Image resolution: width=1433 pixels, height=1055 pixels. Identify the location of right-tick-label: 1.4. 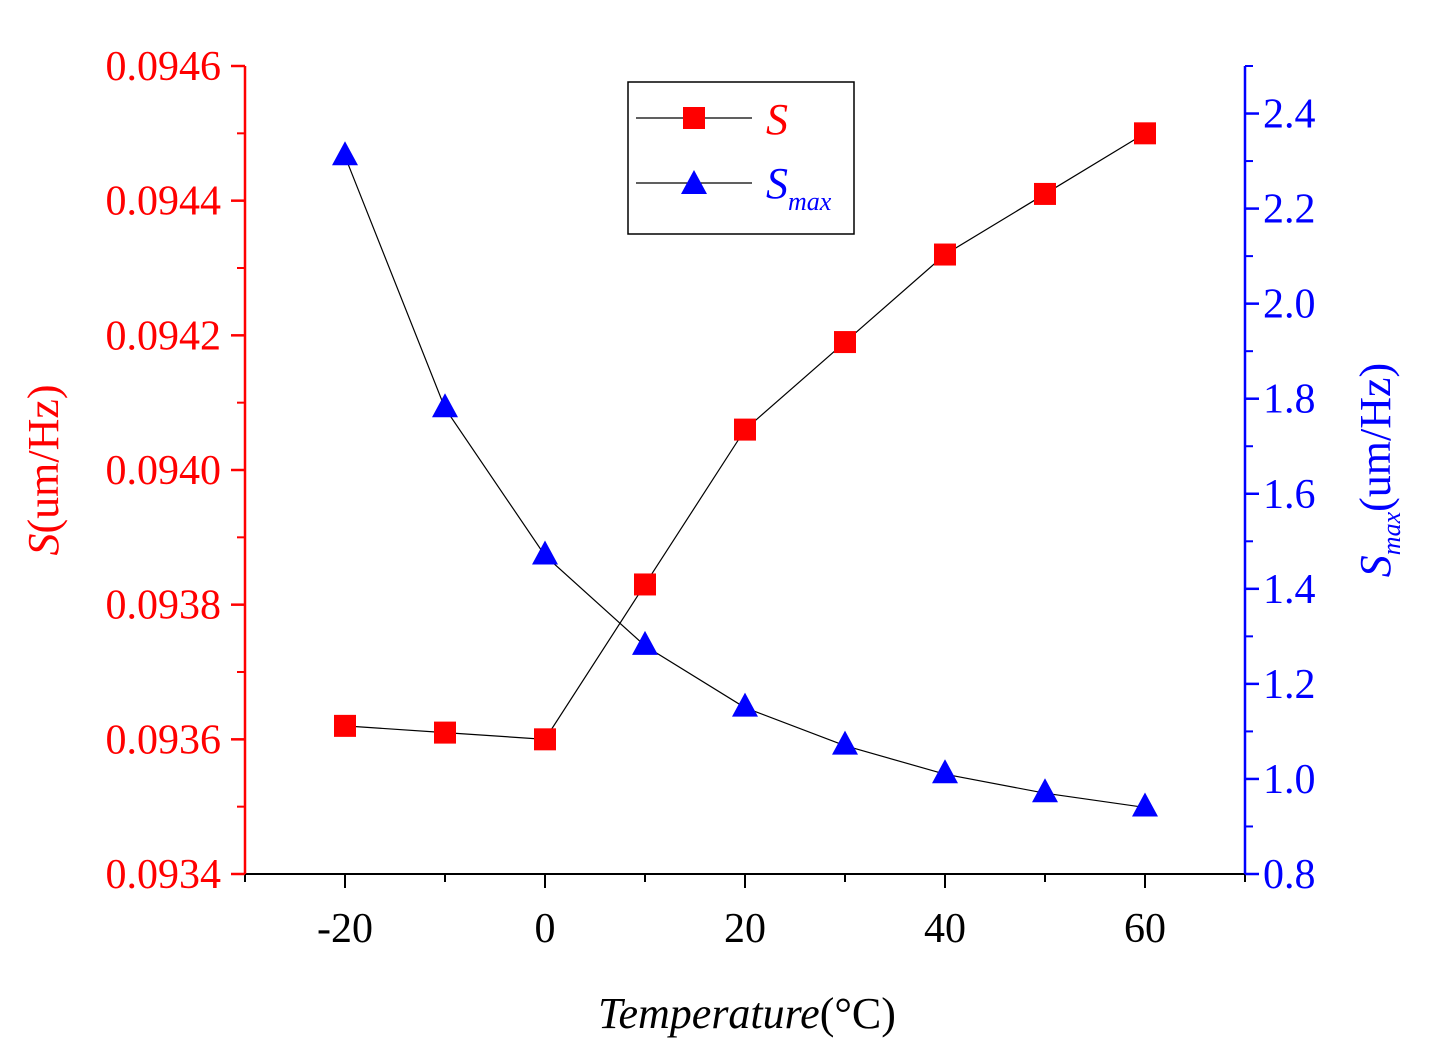
(1289, 590).